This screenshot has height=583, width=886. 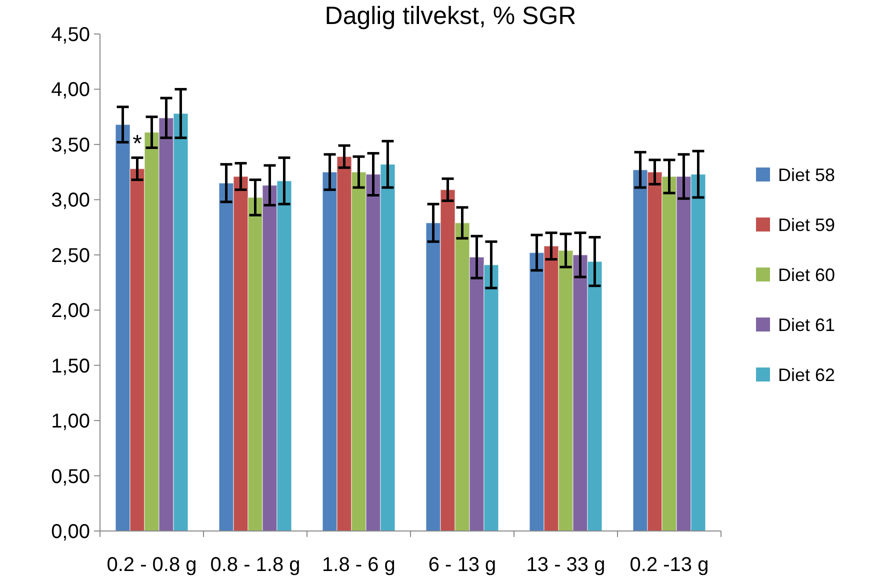 I want to click on y-tick-label: 4,50, so click(x=70, y=35).